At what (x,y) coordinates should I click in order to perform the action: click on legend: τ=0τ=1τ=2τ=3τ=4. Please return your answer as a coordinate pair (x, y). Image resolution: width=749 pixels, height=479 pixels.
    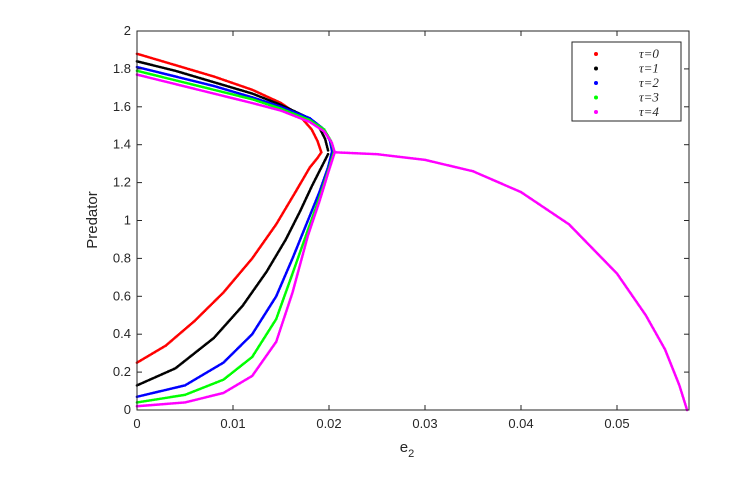
    Looking at the image, I should click on (626, 81).